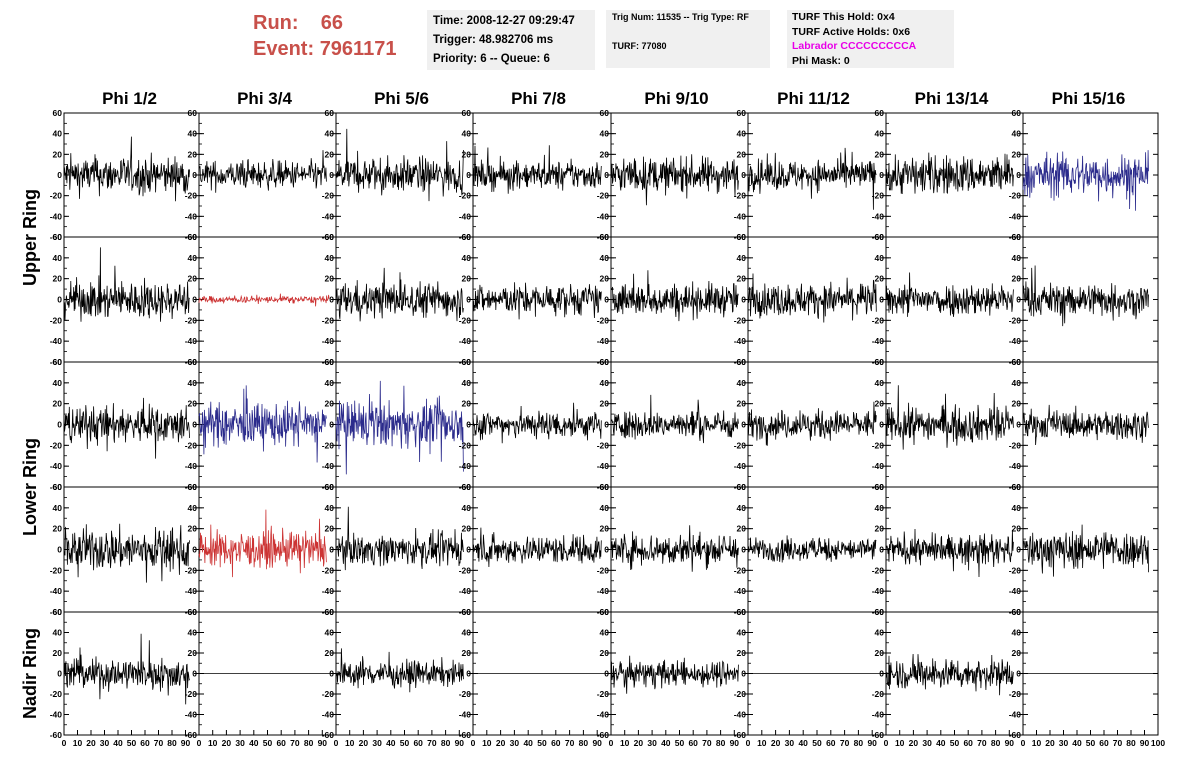  What do you see at coordinates (324, 23) in the screenshot?
I see `run-line: Run: 66` at bounding box center [324, 23].